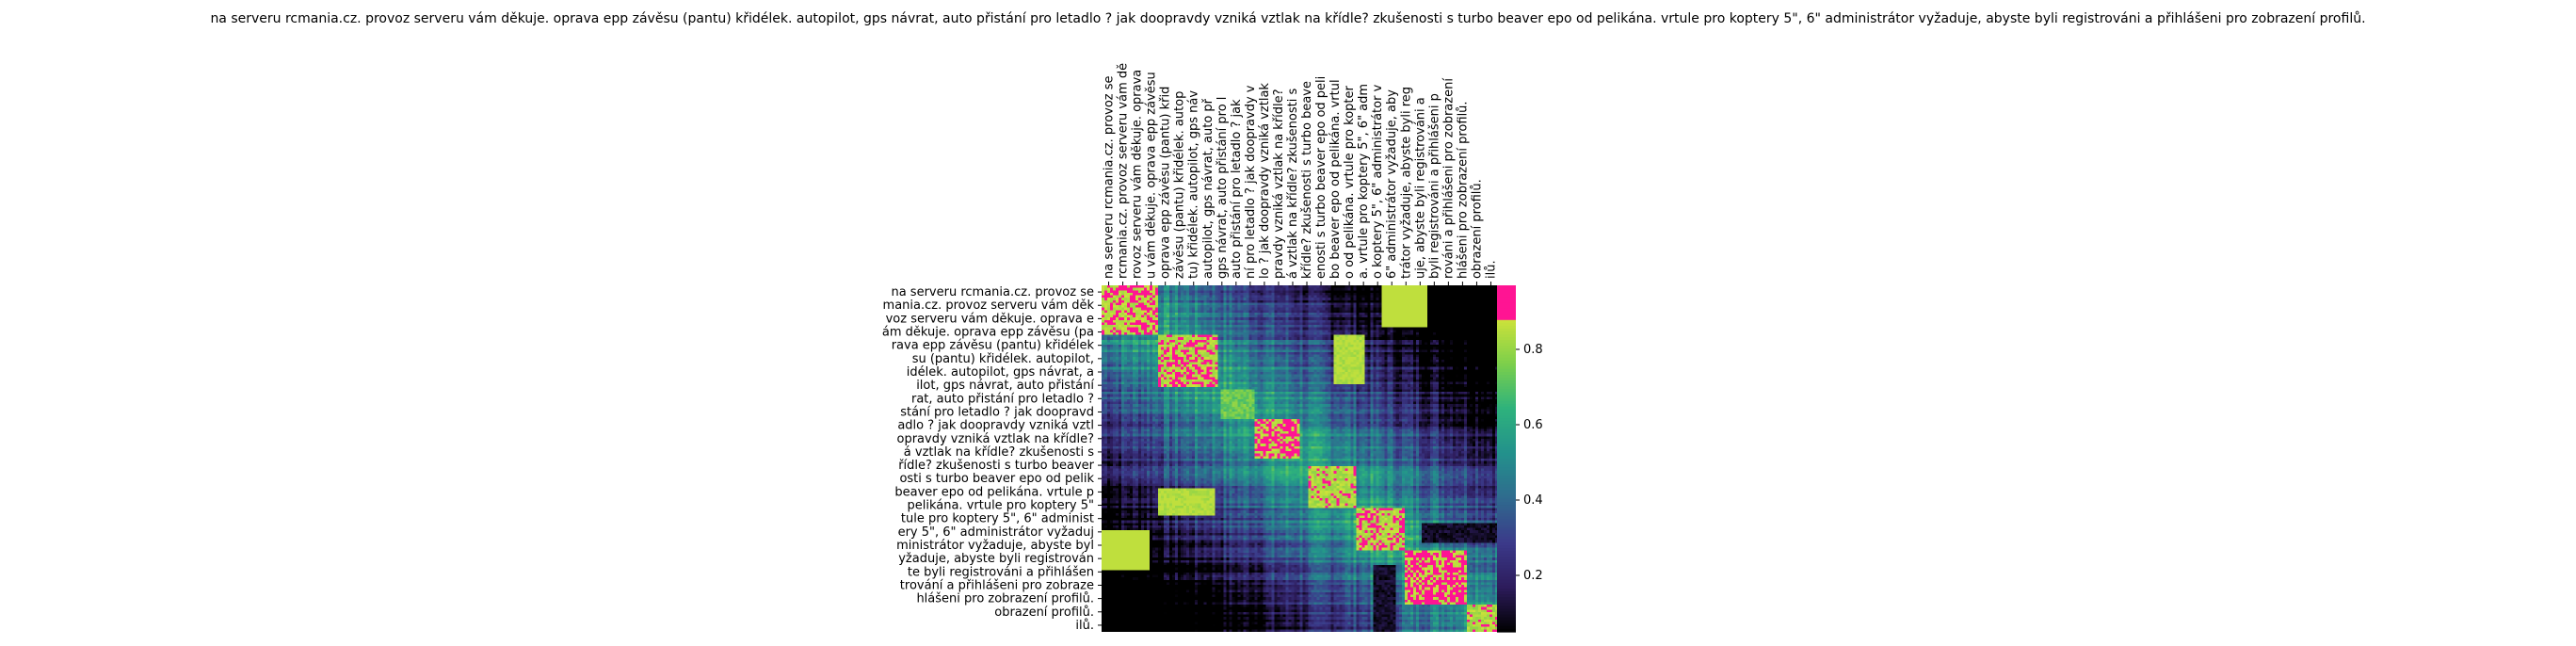 This screenshot has height=646, width=2576. What do you see at coordinates (1124, 171) in the screenshot?
I see `x-tick-label: rcmania.cz. provoz serveru vám dě` at bounding box center [1124, 171].